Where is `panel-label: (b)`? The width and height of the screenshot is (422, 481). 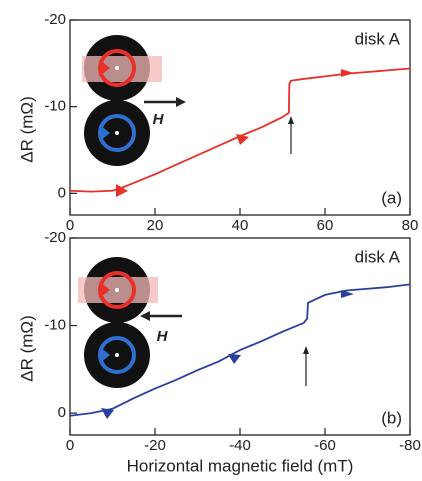
panel-label: (b) is located at coordinates (391, 417).